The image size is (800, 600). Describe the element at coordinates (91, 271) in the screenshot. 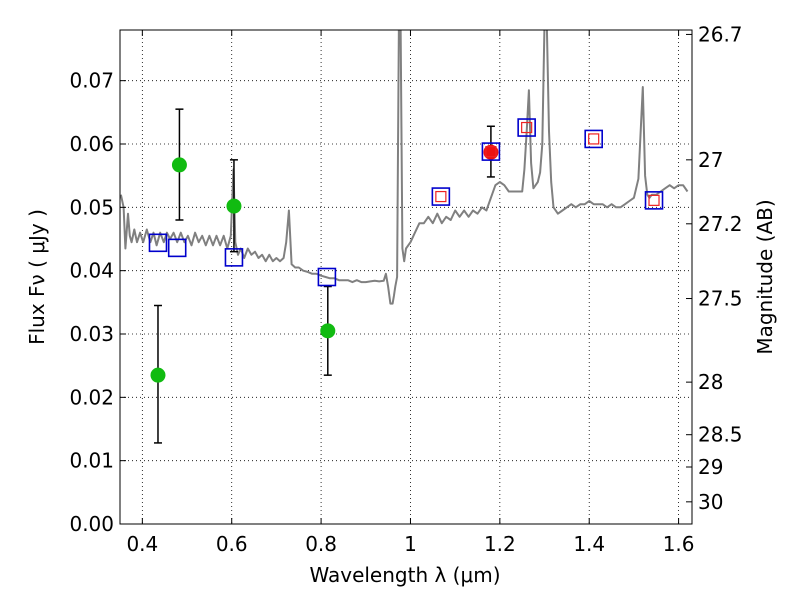

I see `y-tick-label: 0.04` at that location.